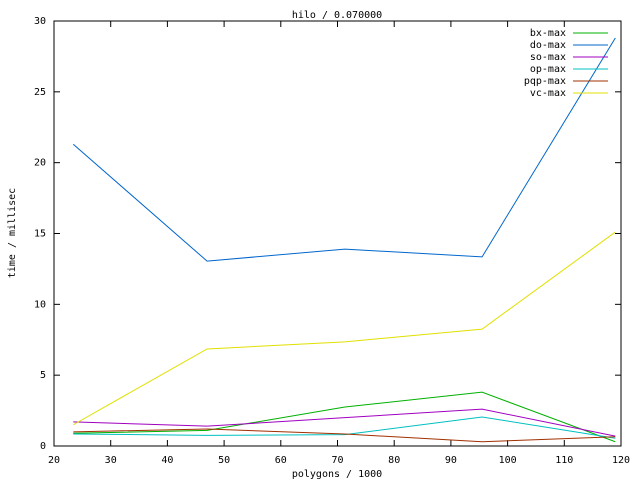 This screenshot has width=640, height=480. Describe the element at coordinates (337, 460) in the screenshot. I see `x-tick-label: 70` at that location.